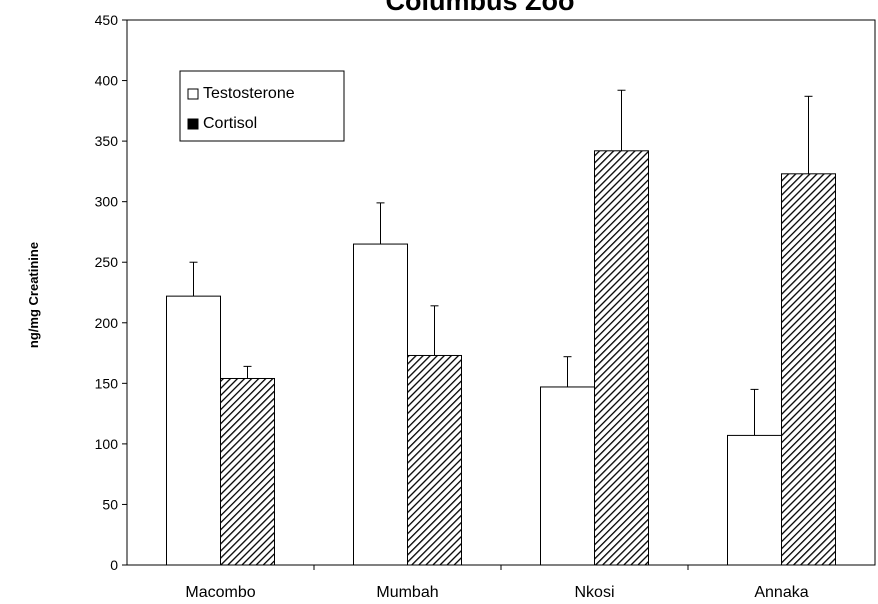  What do you see at coordinates (114, 565) in the screenshot?
I see `y-tick-label: 0` at bounding box center [114, 565].